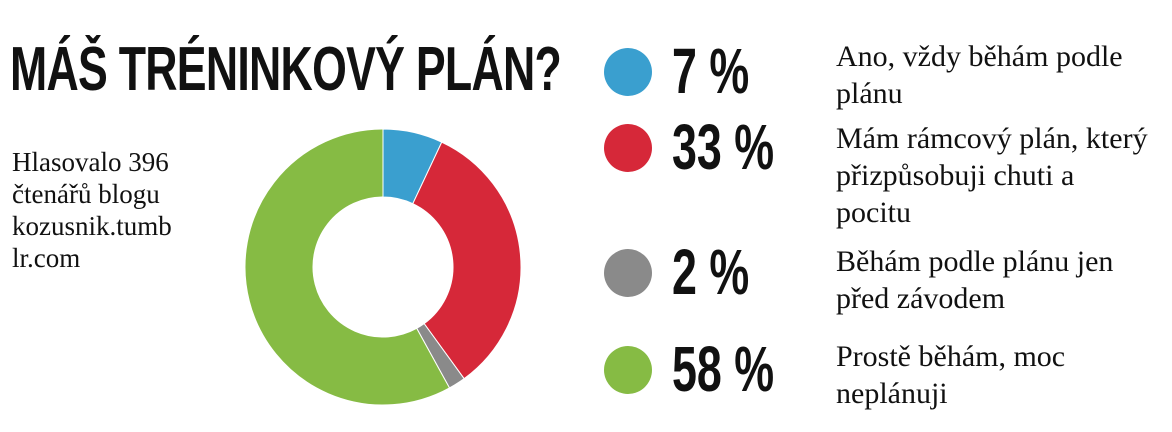 The image size is (1172, 432). What do you see at coordinates (951, 375) in the screenshot?
I see `legend-label: Prostě běhám, moc neplánuji` at bounding box center [951, 375].